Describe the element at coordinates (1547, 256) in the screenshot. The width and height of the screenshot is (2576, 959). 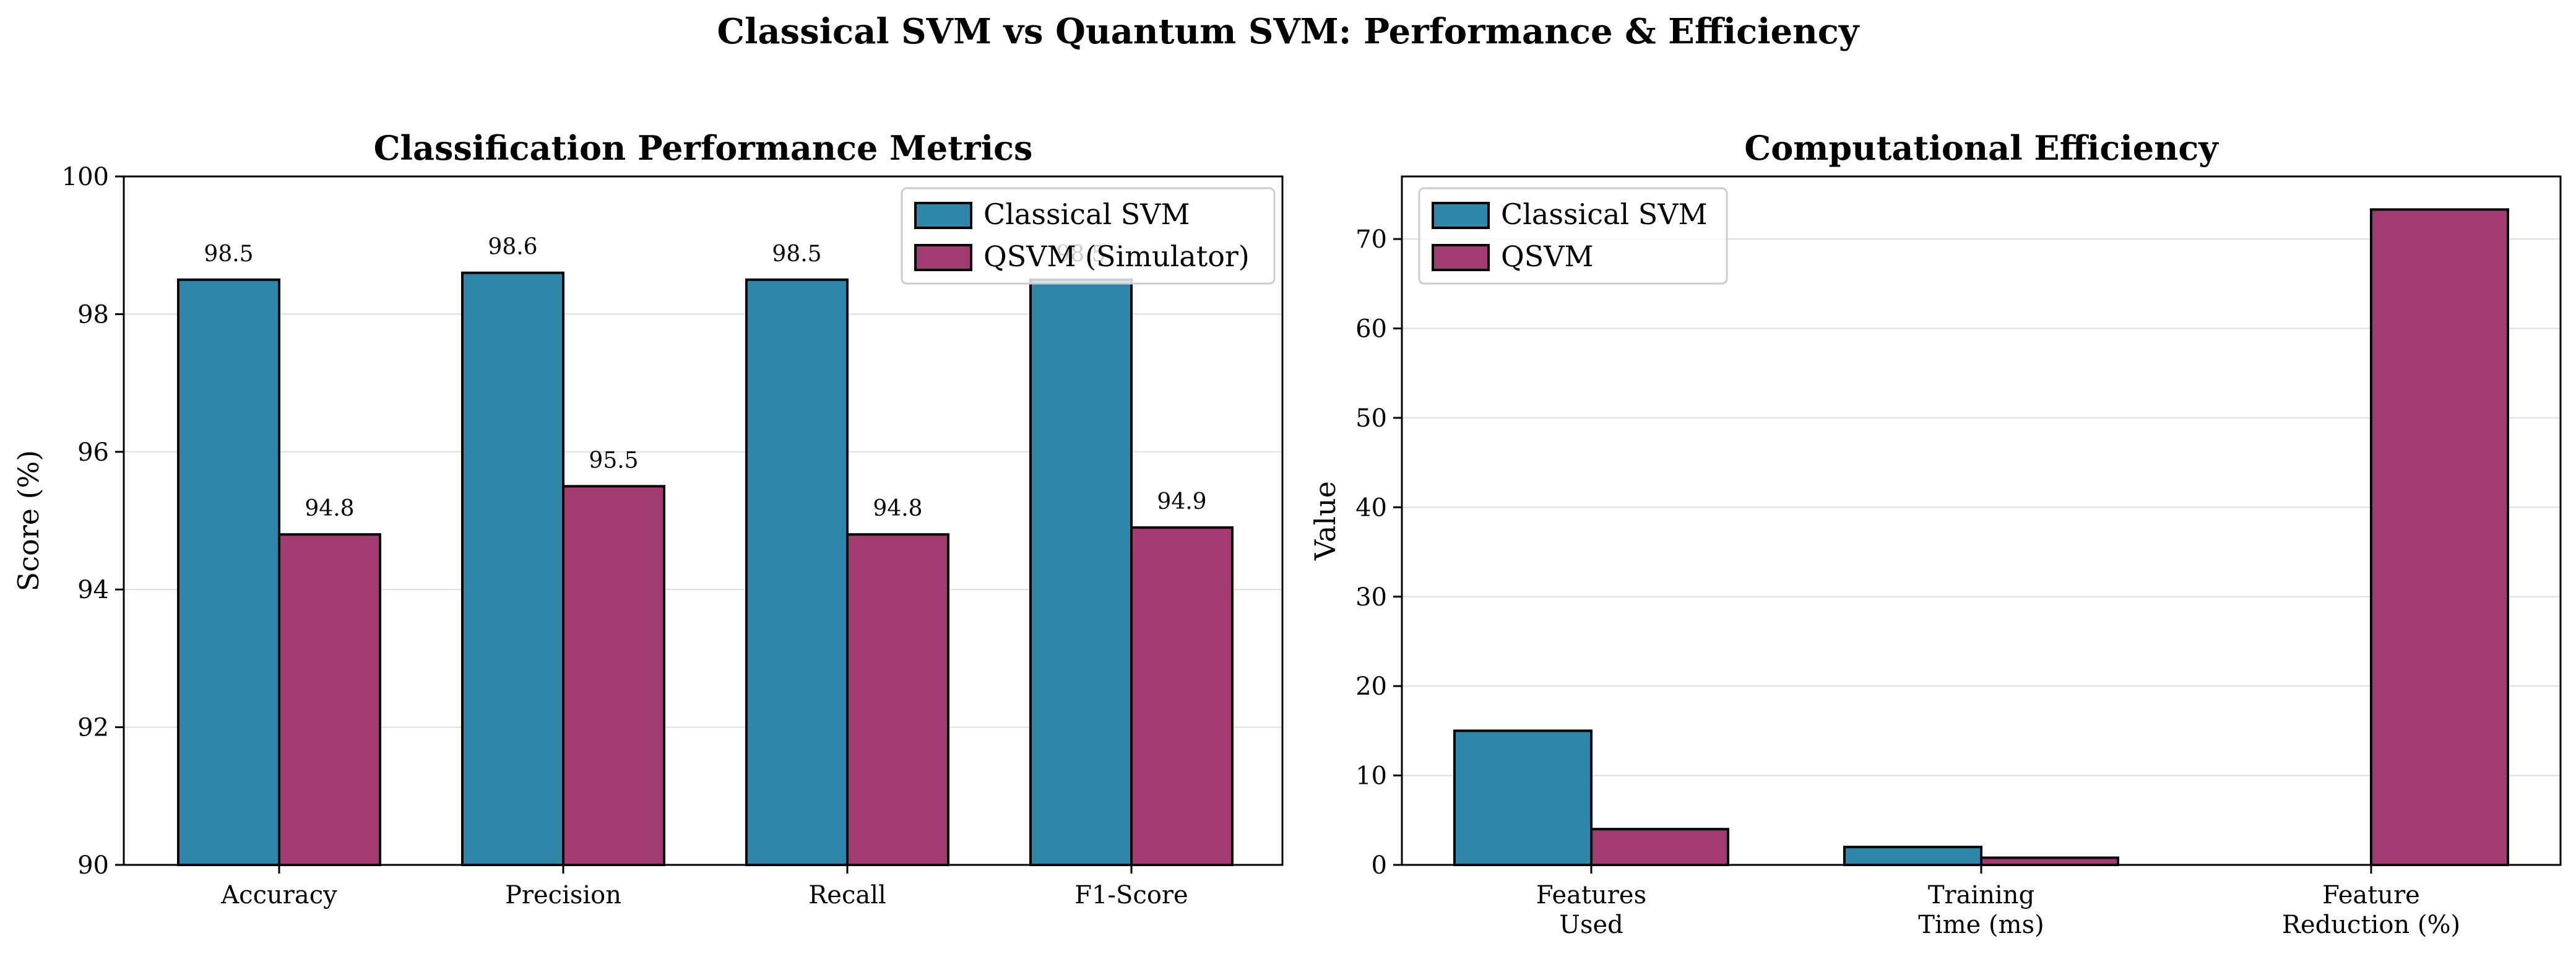
I see `legend-entry: QSVM` at that location.